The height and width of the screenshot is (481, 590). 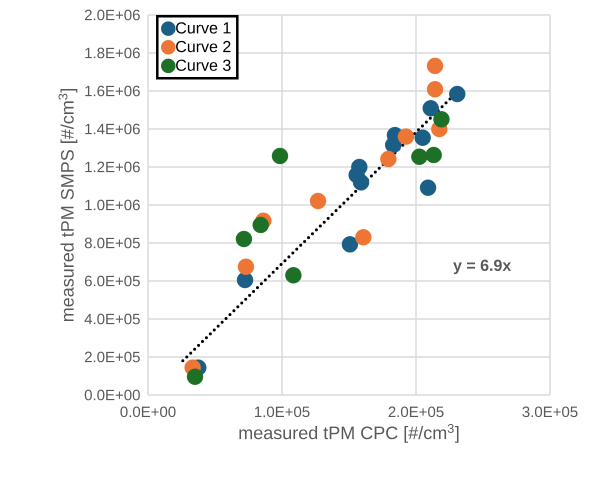 What do you see at coordinates (112, 205) in the screenshot?
I see `y-tick-label: 1.0E+06` at bounding box center [112, 205].